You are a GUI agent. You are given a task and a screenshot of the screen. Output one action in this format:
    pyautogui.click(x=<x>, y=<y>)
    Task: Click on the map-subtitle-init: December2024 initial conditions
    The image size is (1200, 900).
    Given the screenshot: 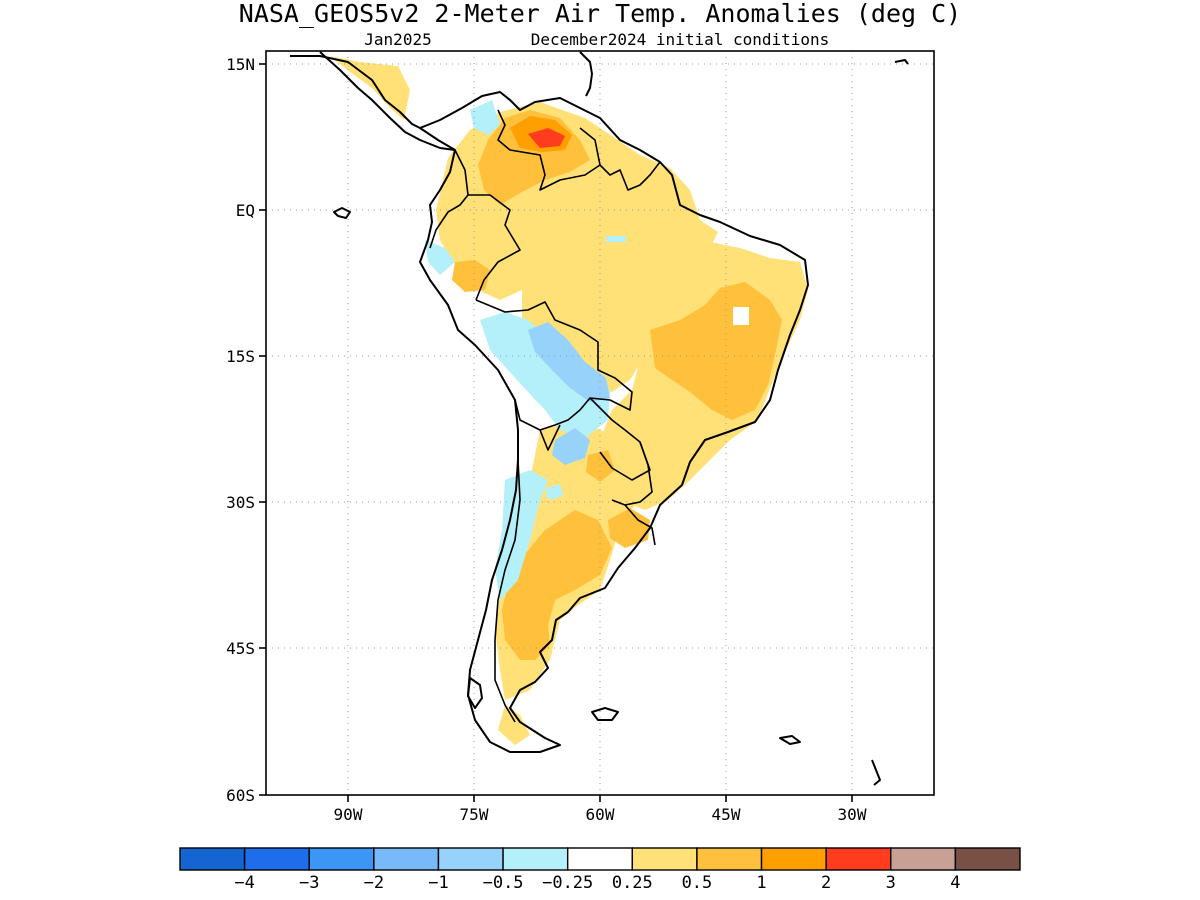 What is the action you would take?
    pyautogui.click(x=680, y=39)
    